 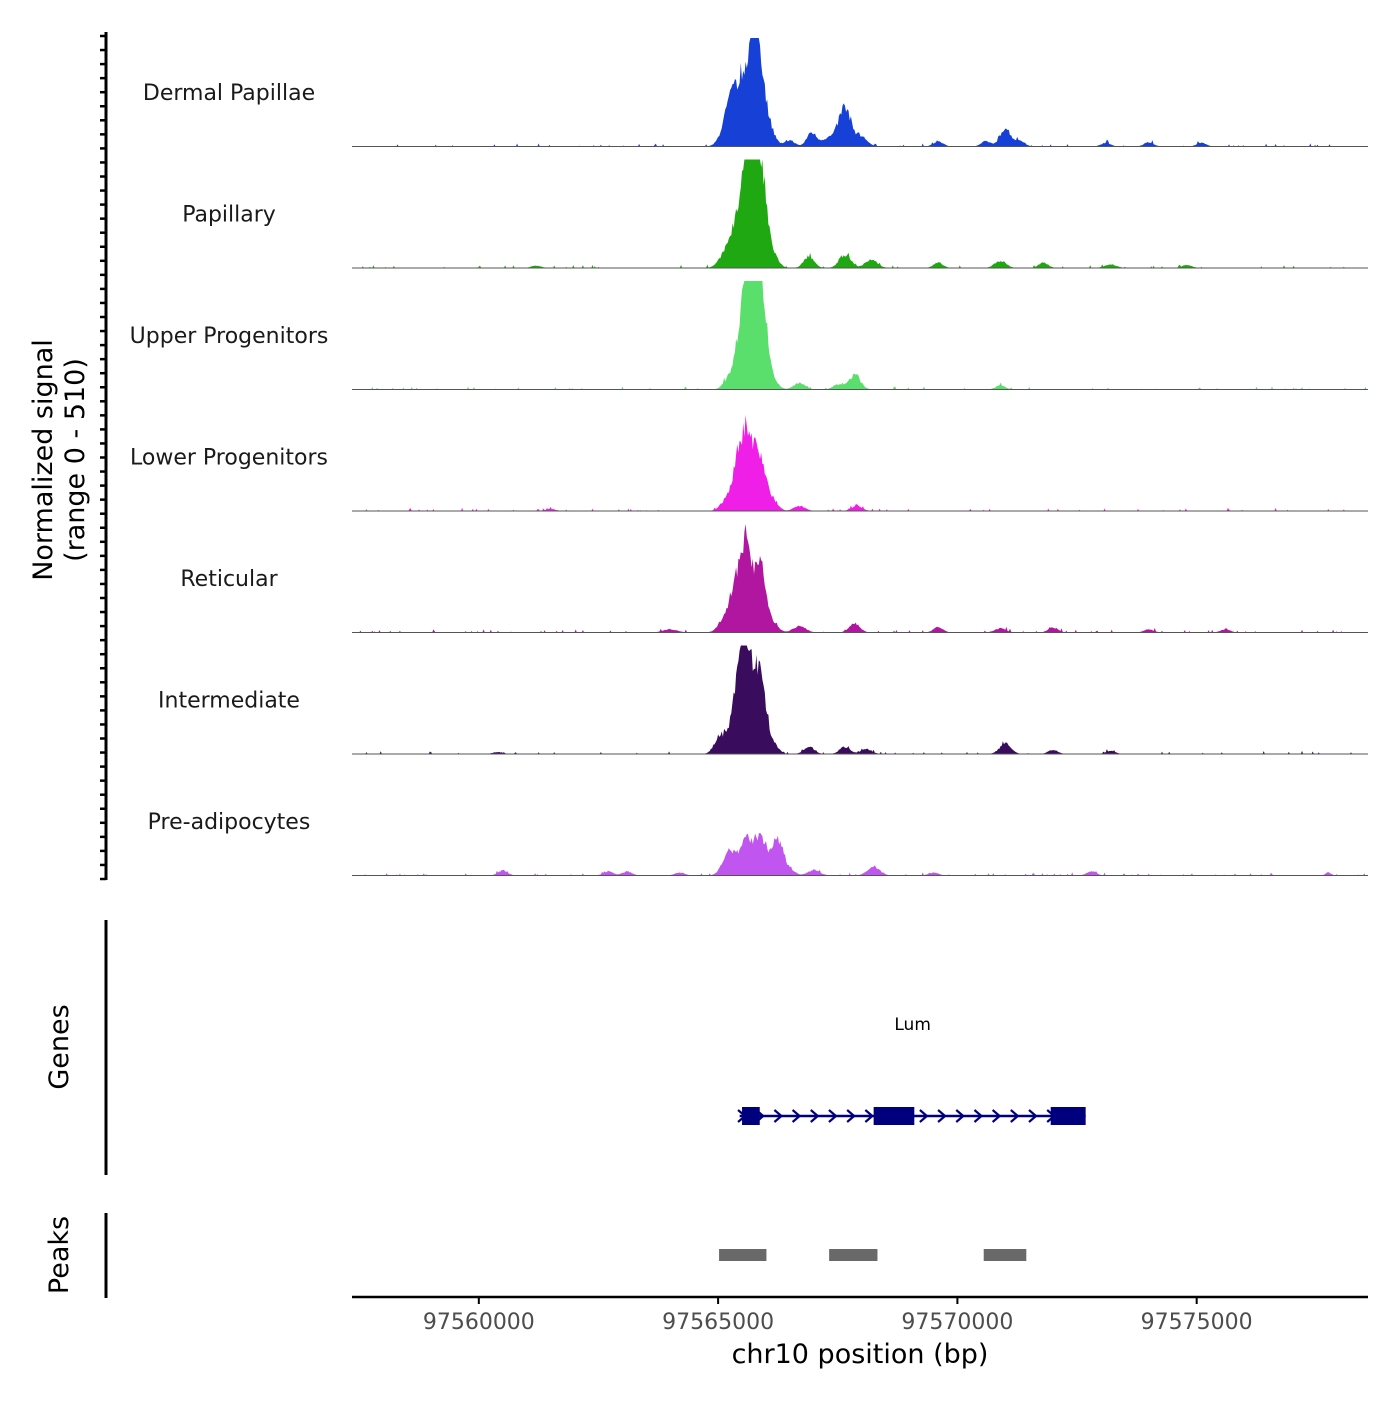 I want to click on y-axis-range: (range 0 - 510), so click(x=75, y=460).